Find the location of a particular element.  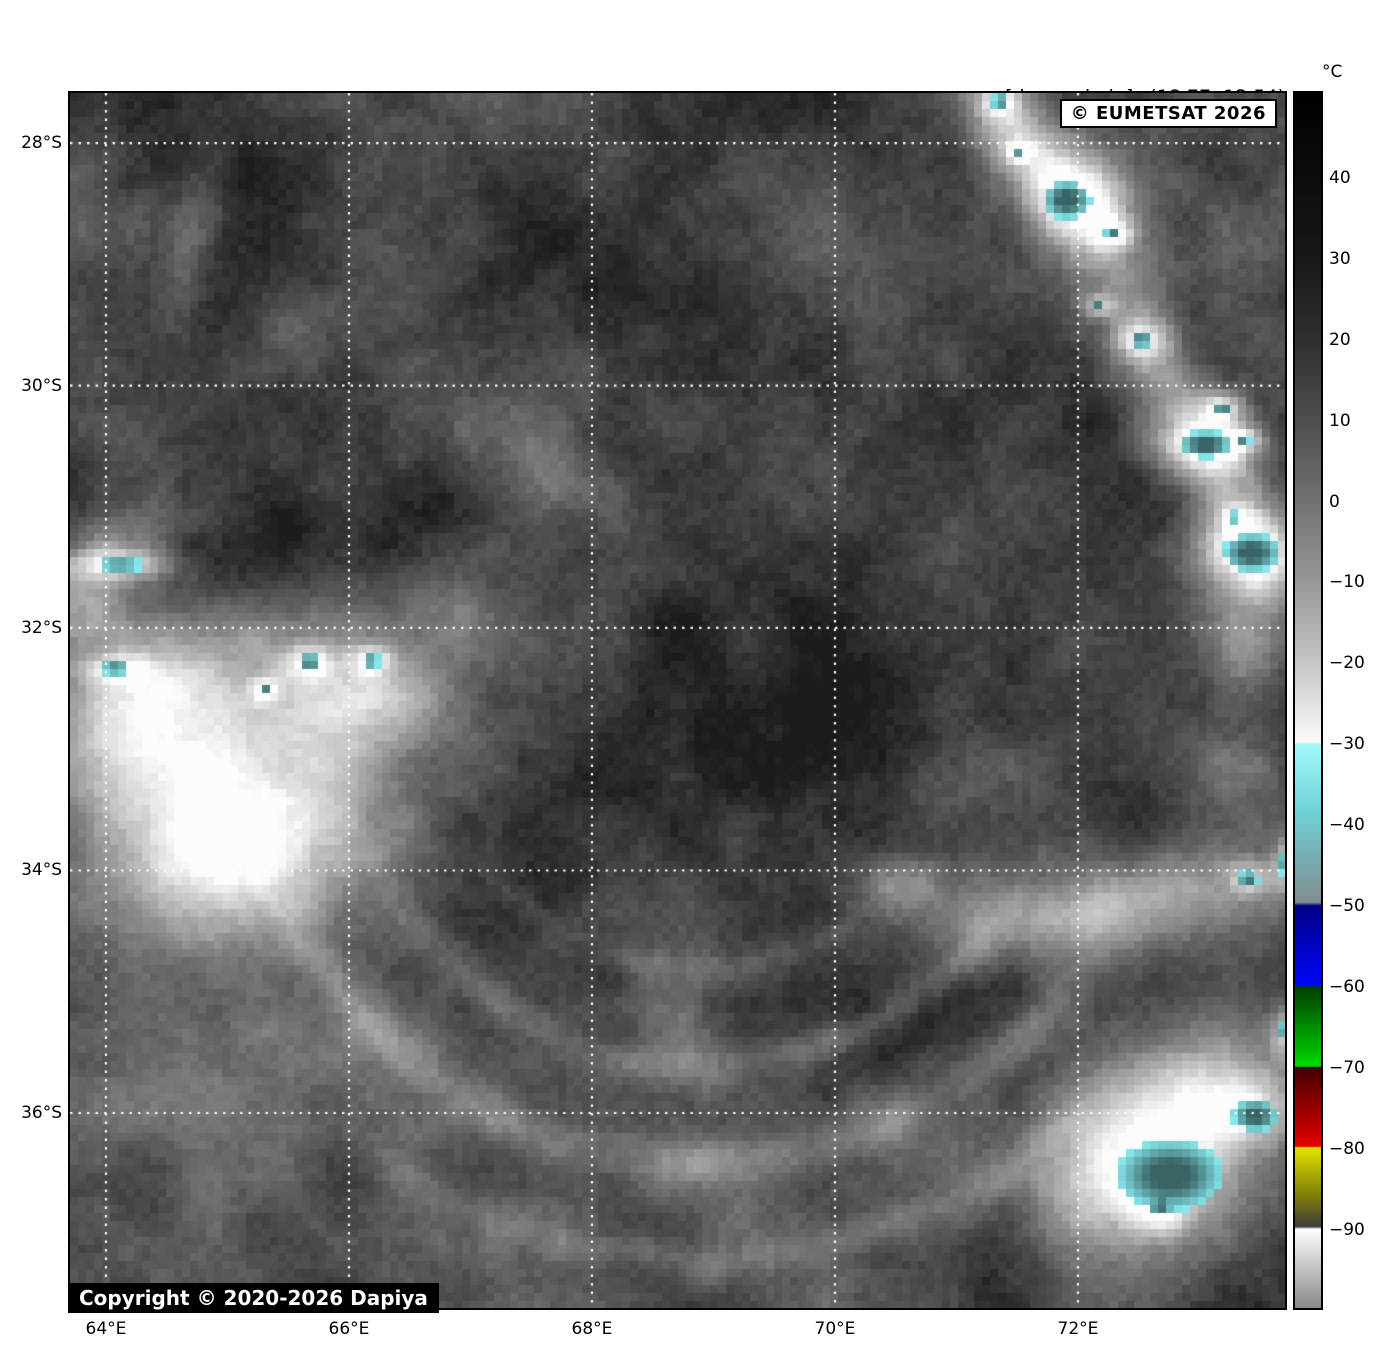

longitude-tick-label: 64°E is located at coordinates (106, 1329).